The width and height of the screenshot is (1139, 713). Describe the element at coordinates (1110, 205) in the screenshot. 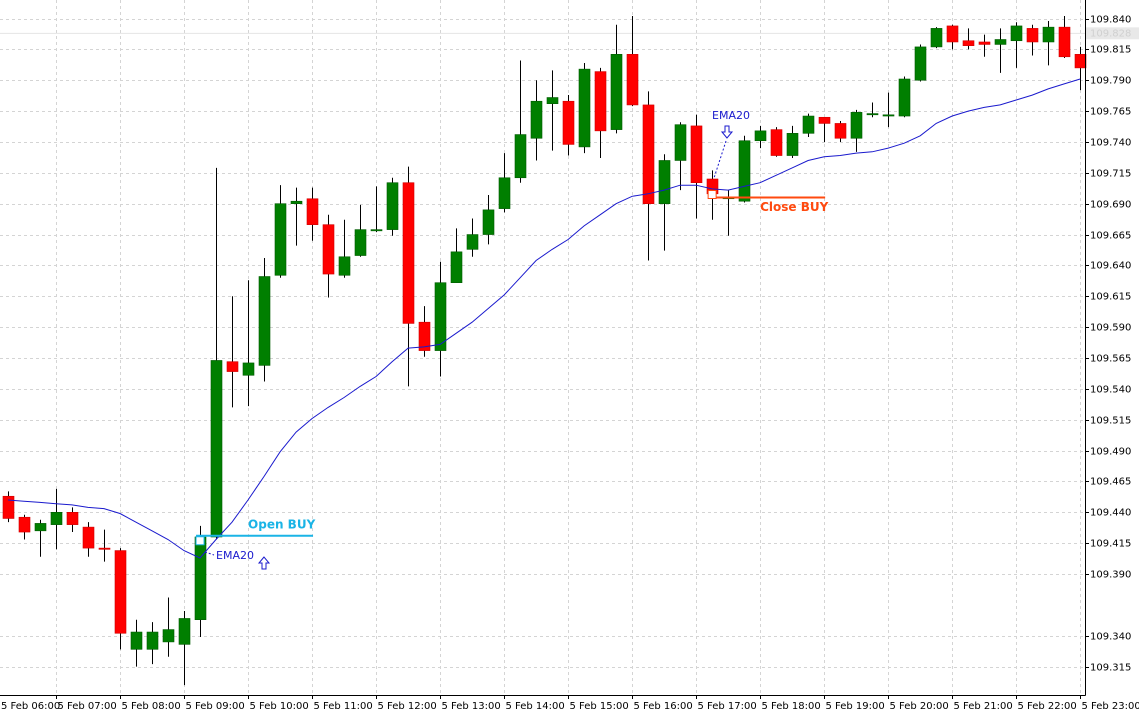

I see `y-tick-label: 109.690` at that location.